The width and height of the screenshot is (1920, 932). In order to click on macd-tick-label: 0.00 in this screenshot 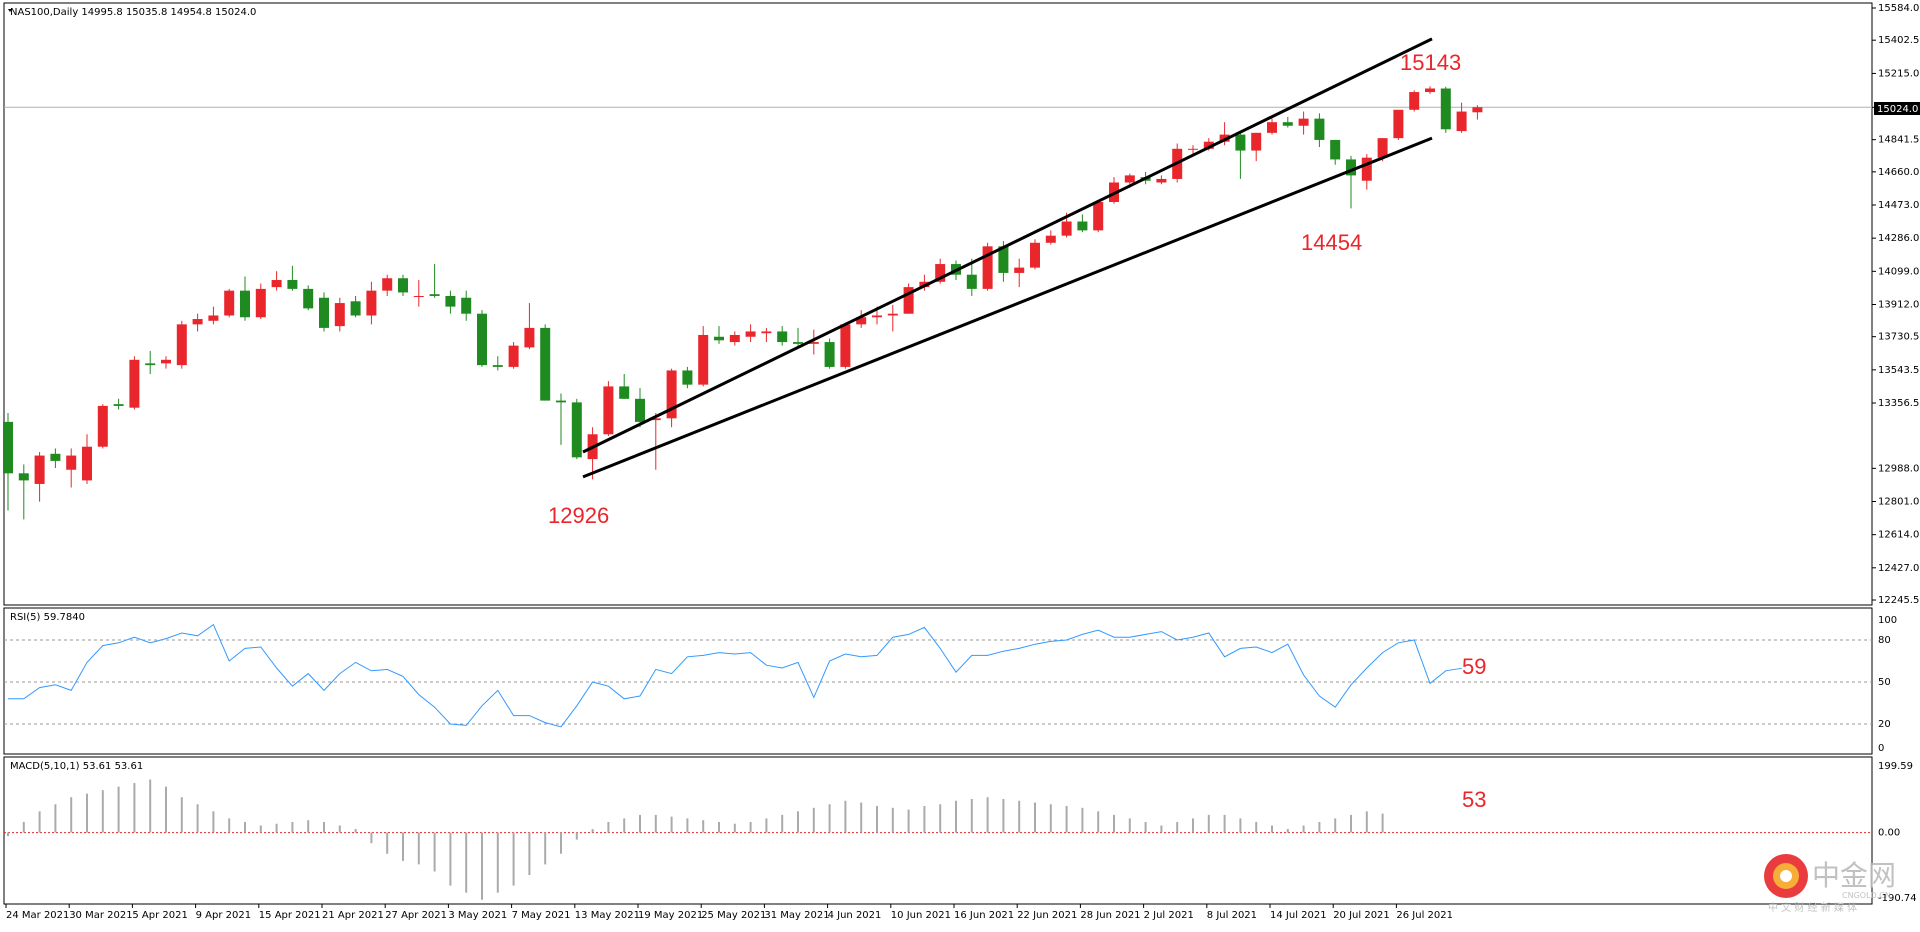, I will do `click(1889, 833)`.